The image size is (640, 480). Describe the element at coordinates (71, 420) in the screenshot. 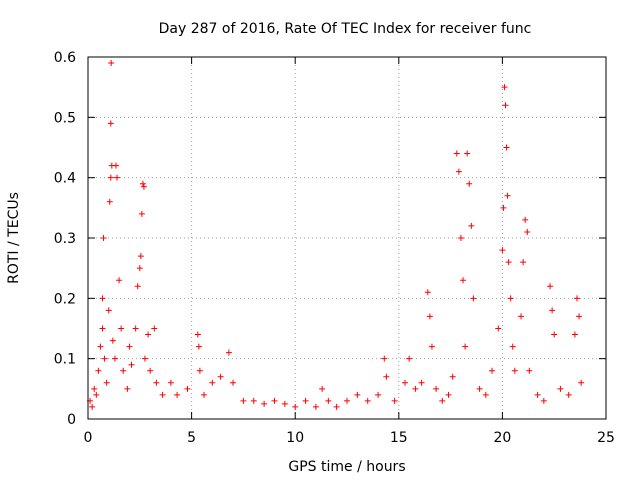

I see `y-tick-label: 0` at that location.